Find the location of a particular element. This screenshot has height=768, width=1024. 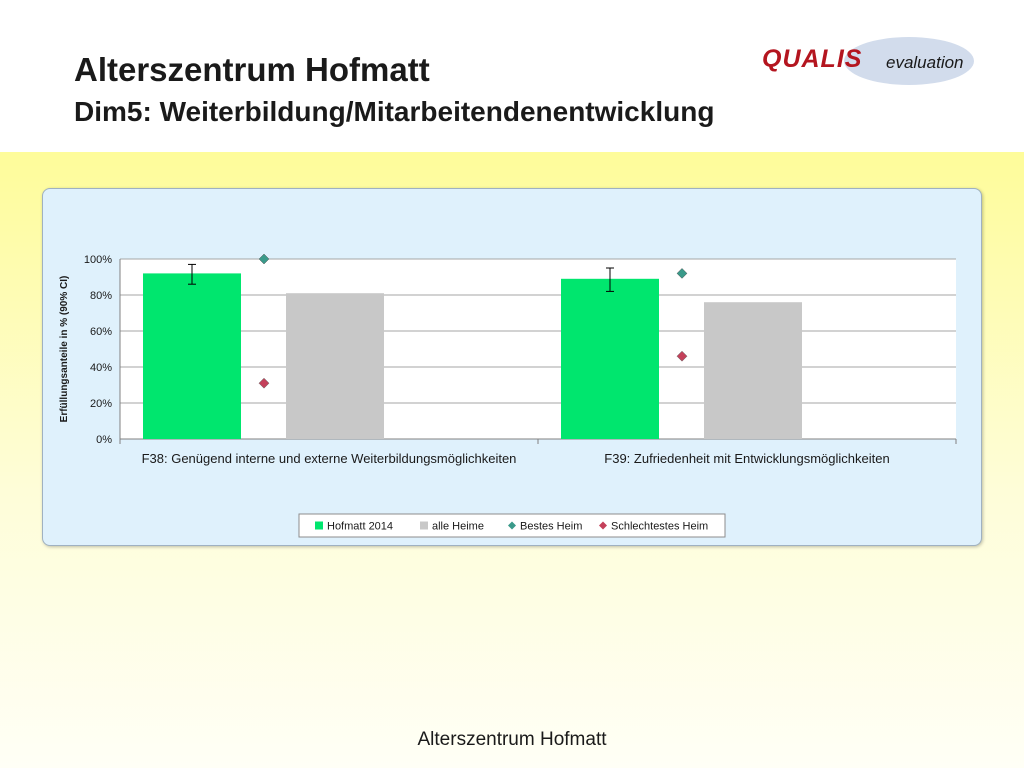

legend-item-bestes-heim-label: Bestes Heim is located at coordinates (551, 527).